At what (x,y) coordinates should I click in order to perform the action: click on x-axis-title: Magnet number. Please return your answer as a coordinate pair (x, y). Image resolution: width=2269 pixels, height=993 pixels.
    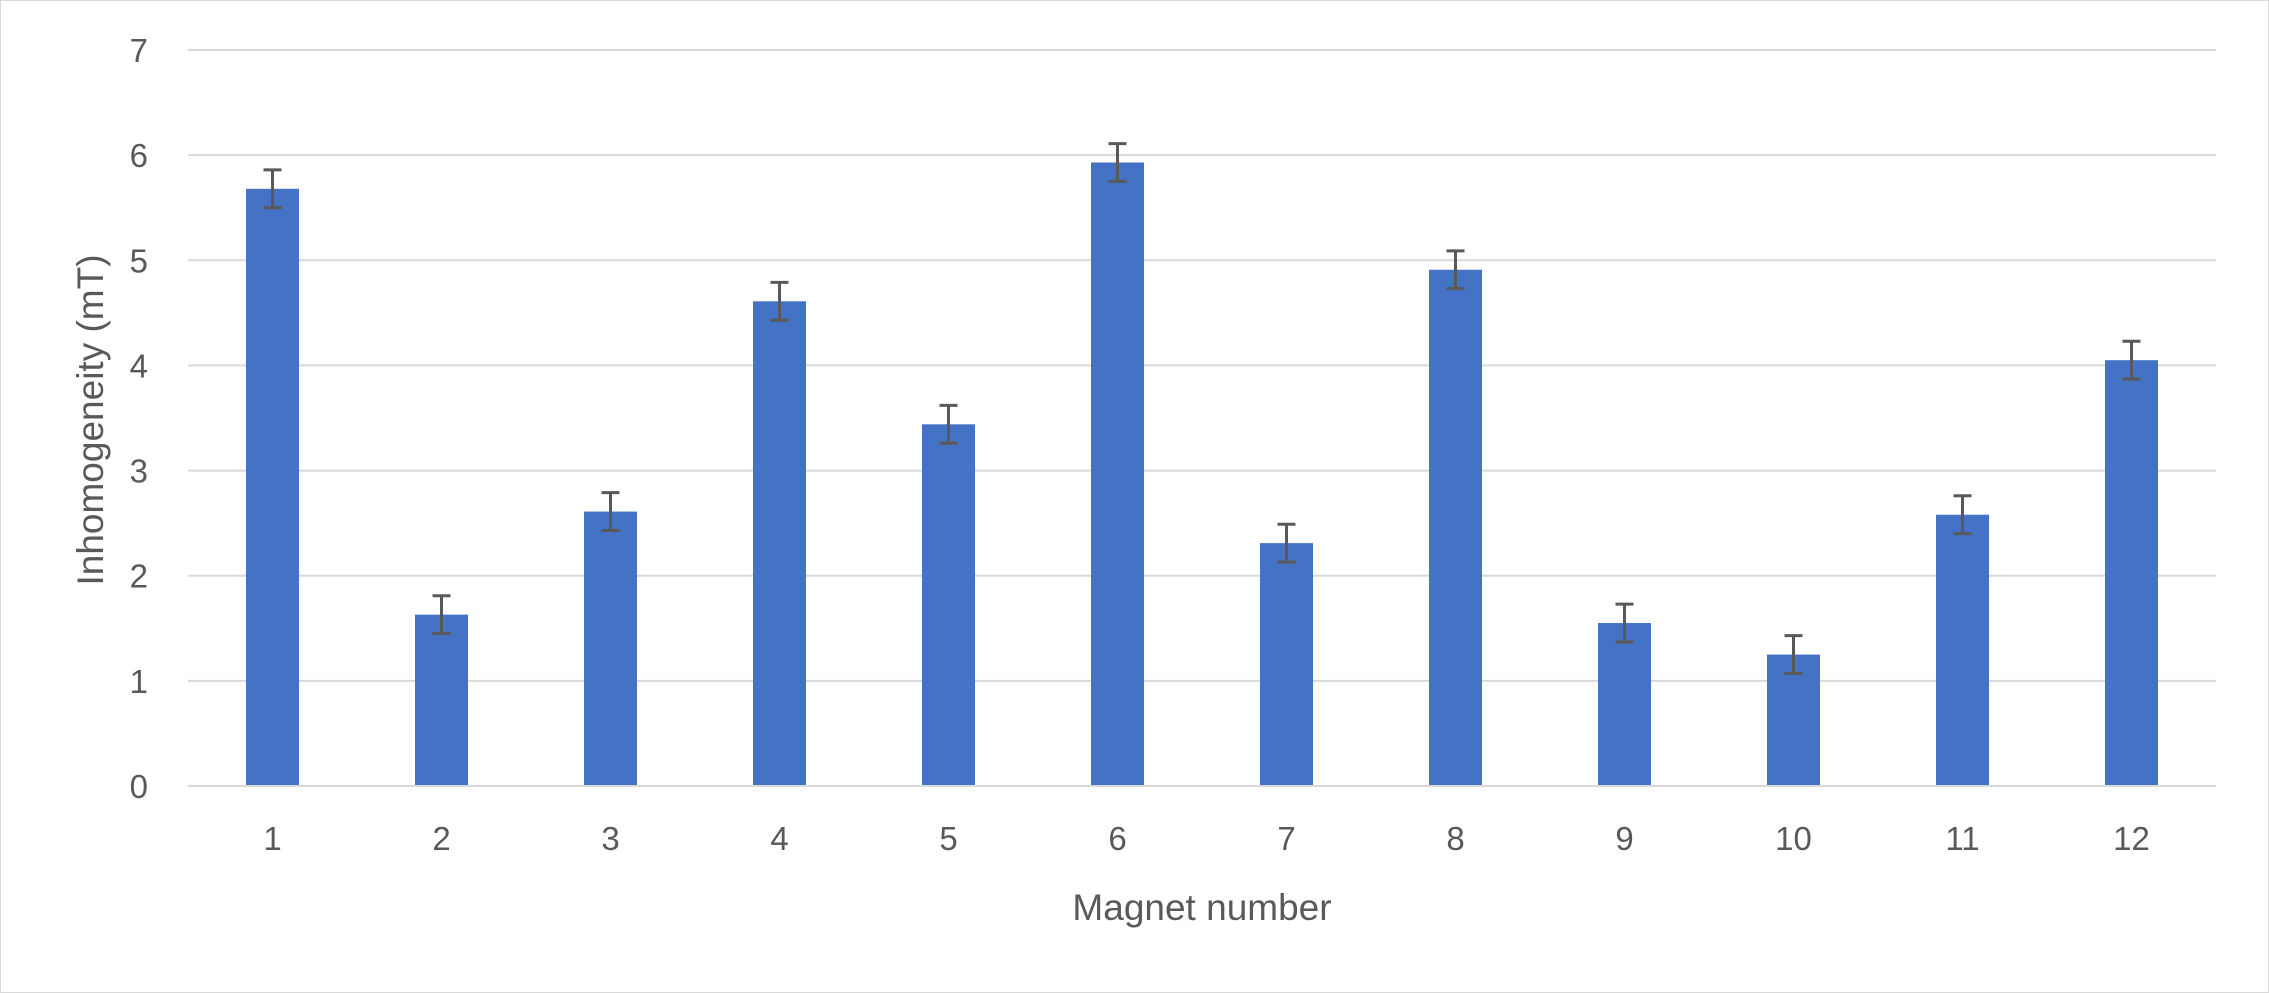
    Looking at the image, I should click on (1201, 907).